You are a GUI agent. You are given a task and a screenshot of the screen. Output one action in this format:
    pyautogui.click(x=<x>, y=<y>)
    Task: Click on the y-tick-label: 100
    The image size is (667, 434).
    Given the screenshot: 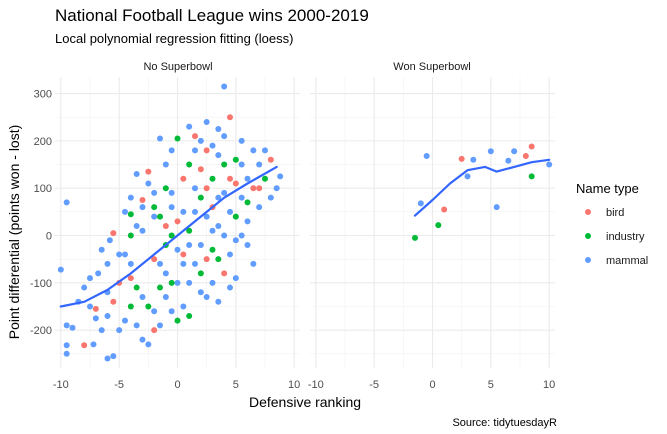 What is the action you would take?
    pyautogui.click(x=43, y=189)
    